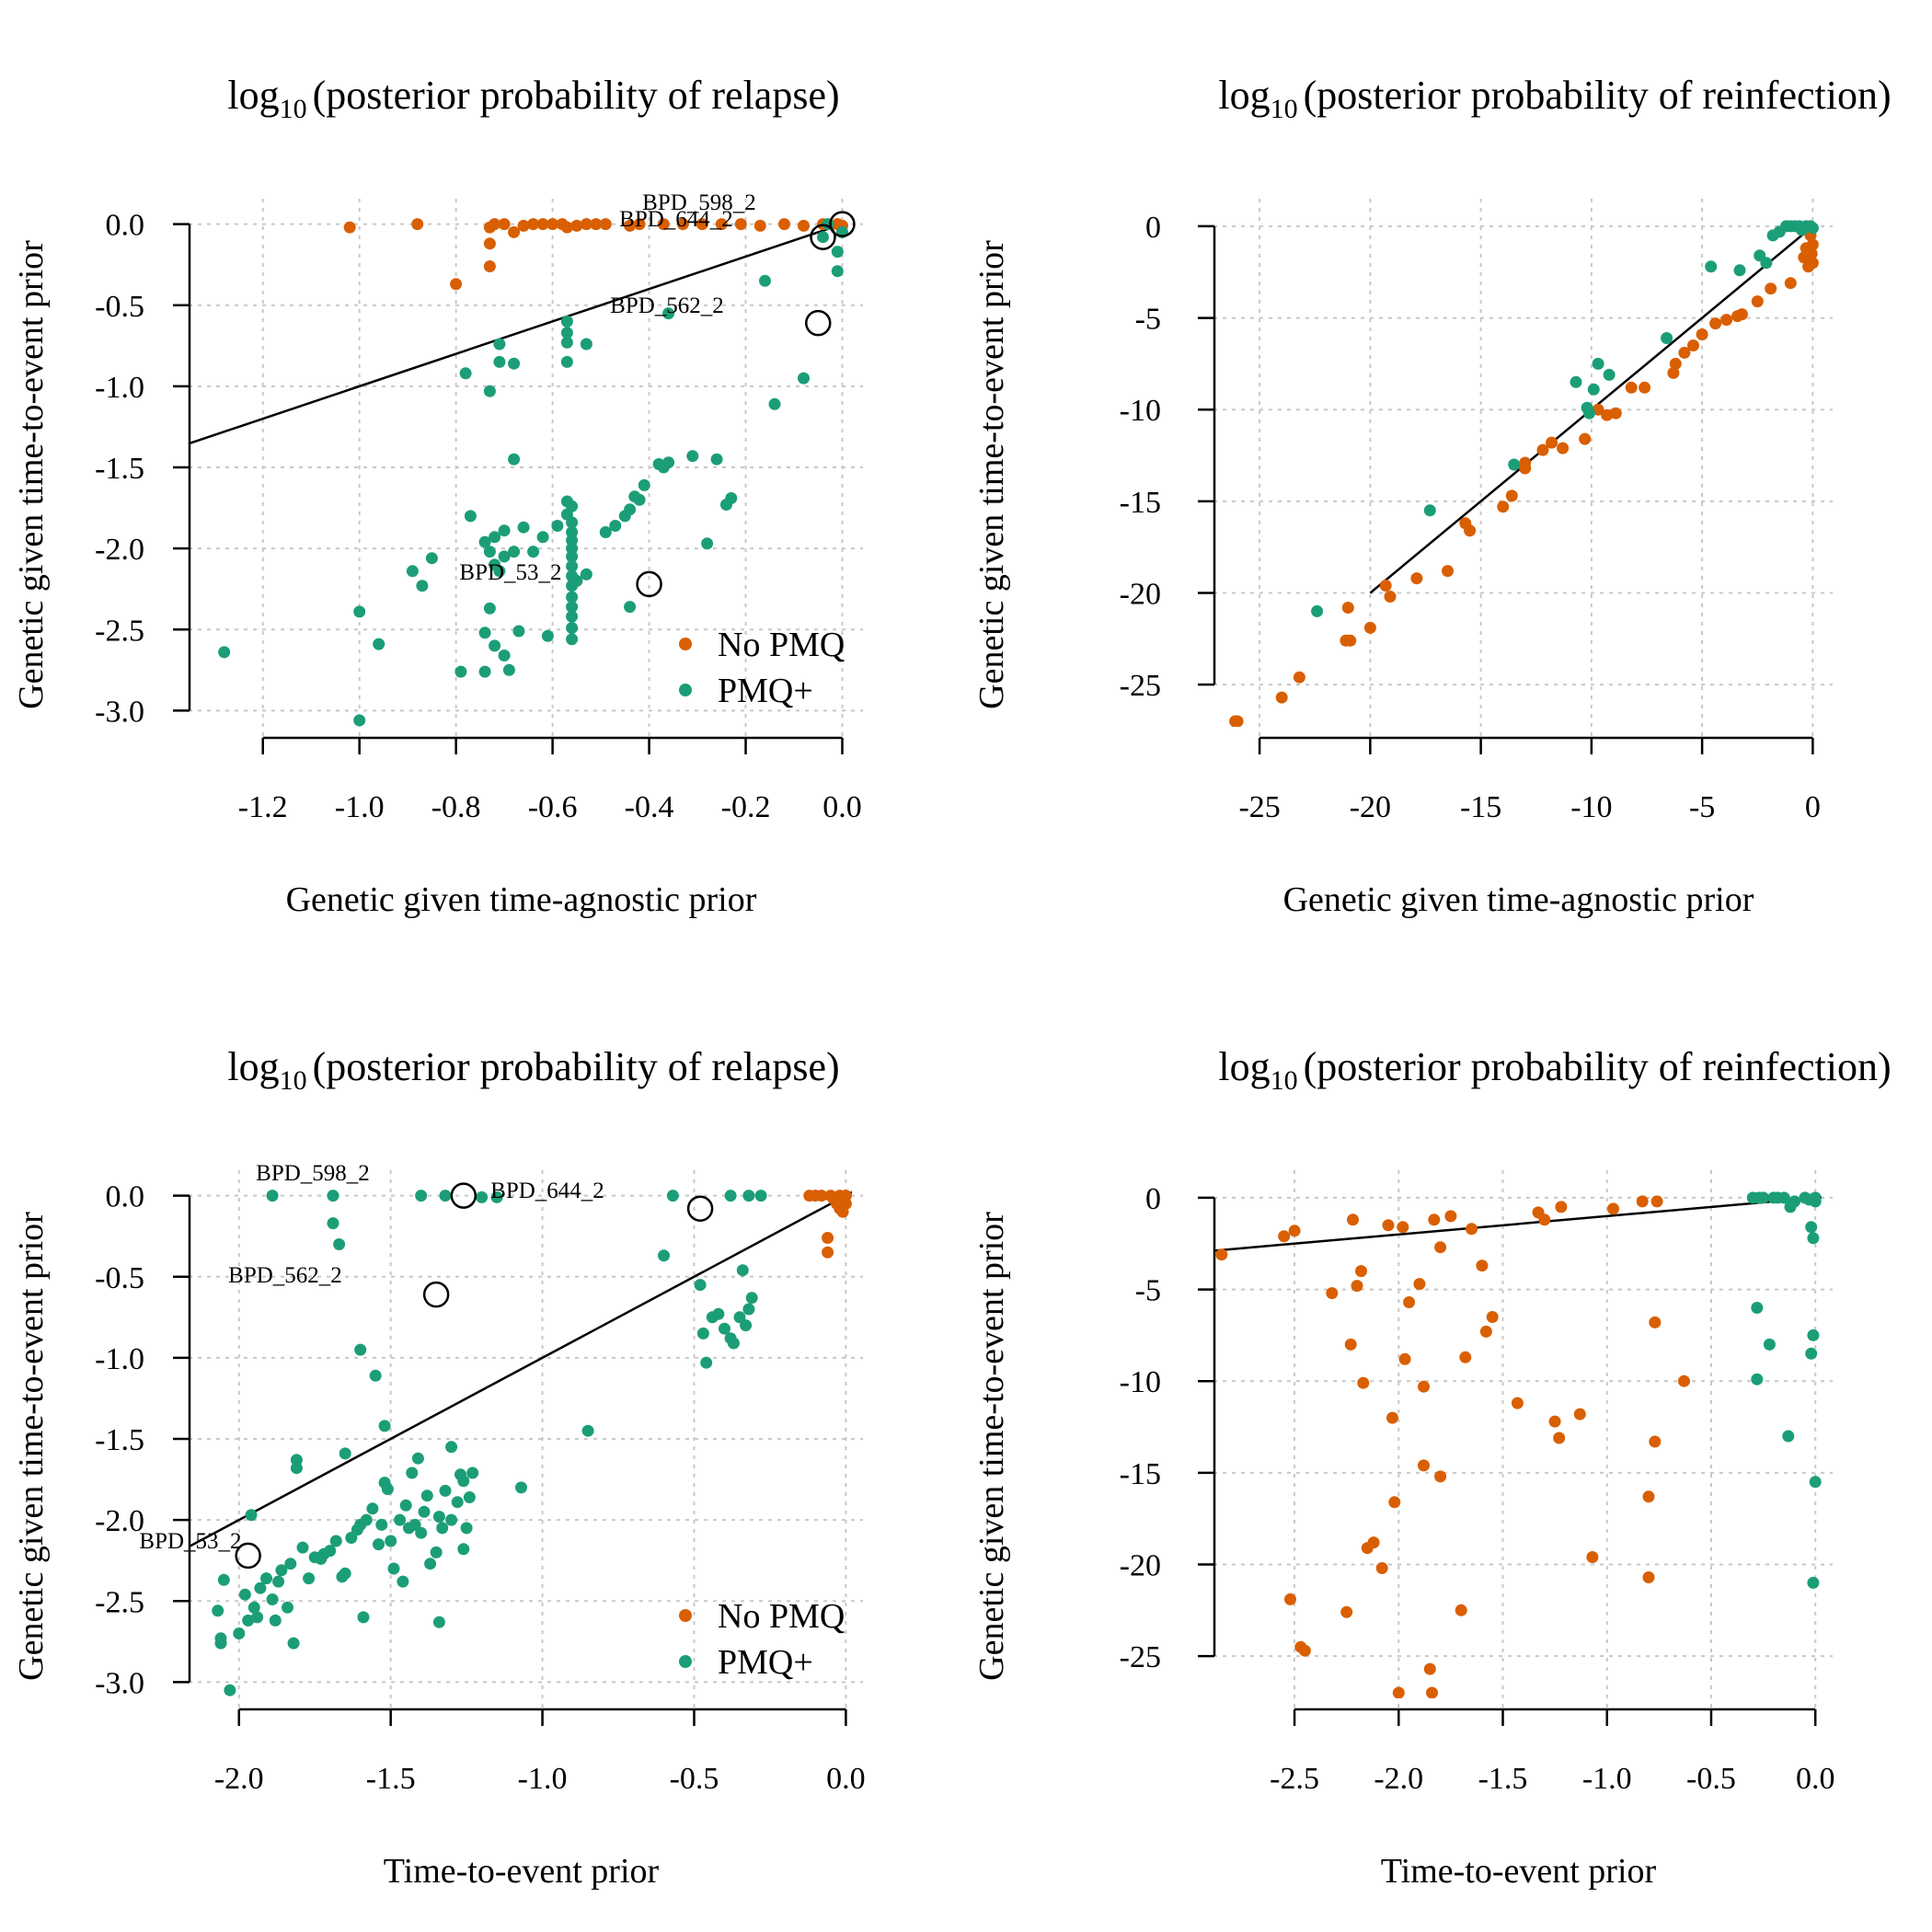 The height and width of the screenshot is (1932, 1932). Describe the element at coordinates (1480, 807) in the screenshot. I see `x-tick-label: -15` at that location.